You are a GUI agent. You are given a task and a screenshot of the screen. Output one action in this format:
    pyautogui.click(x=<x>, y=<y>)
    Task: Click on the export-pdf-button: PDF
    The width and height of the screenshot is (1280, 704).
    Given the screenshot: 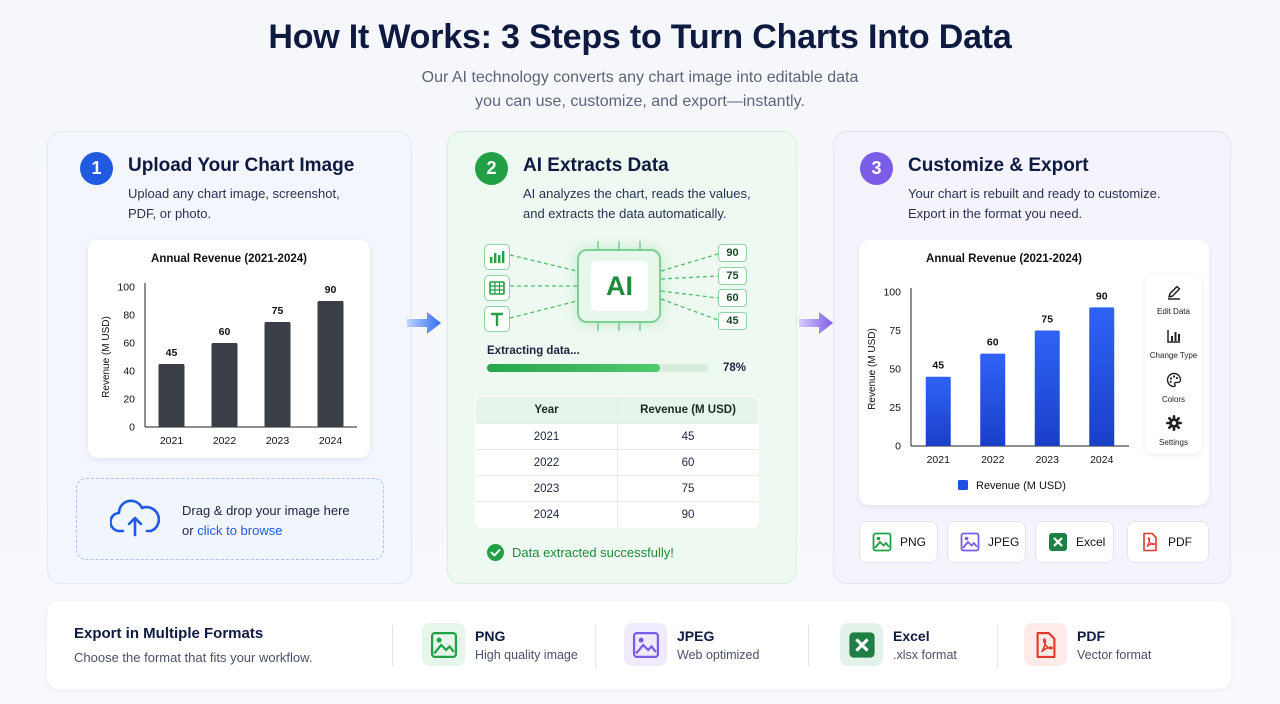 What is the action you would take?
    pyautogui.click(x=1168, y=542)
    